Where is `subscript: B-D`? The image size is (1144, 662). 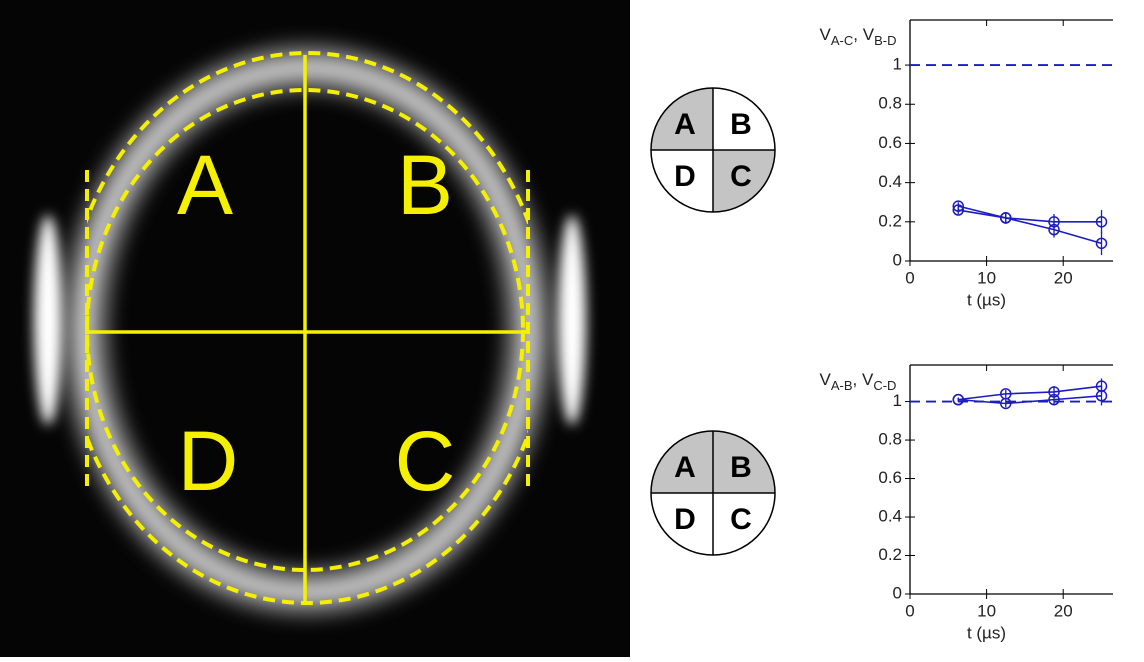 subscript: B-D is located at coordinates (885, 40).